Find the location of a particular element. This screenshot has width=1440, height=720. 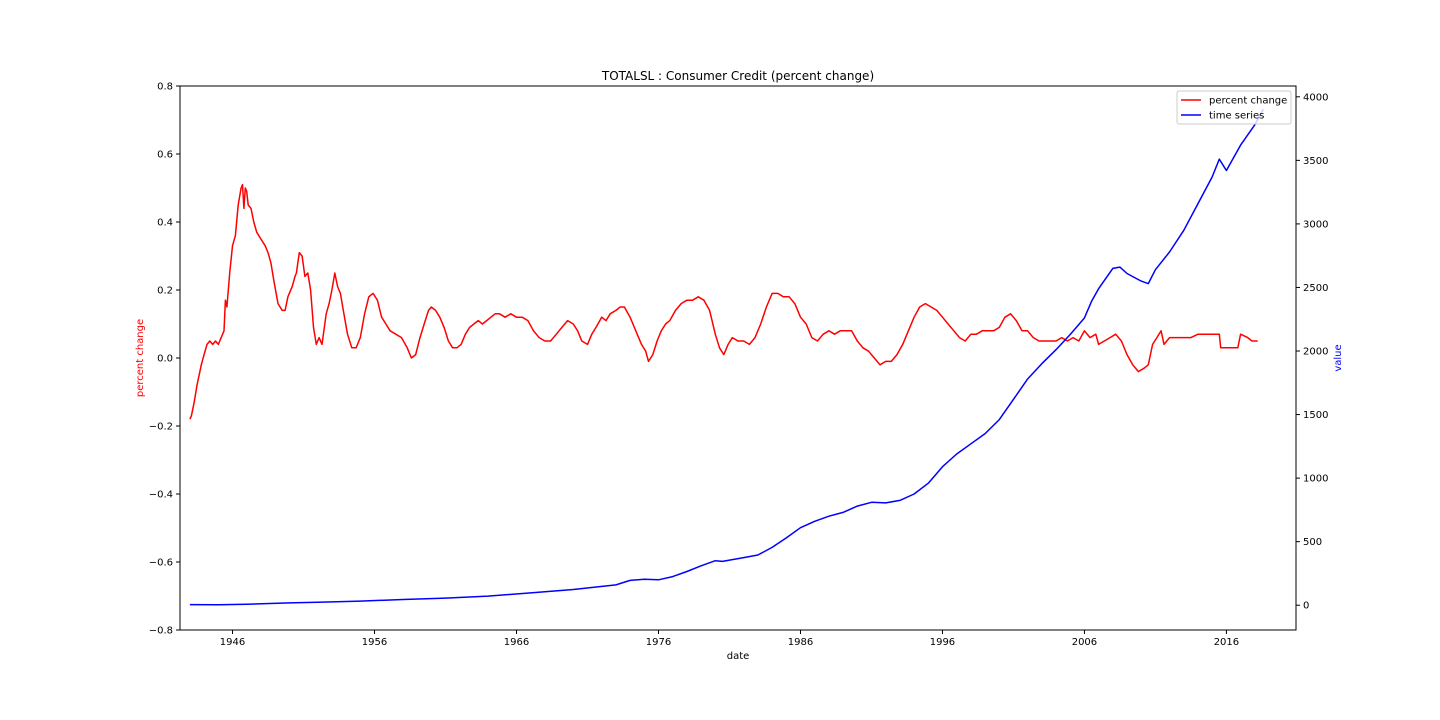

y-left-tick-label: −0.8 is located at coordinates (161, 631).